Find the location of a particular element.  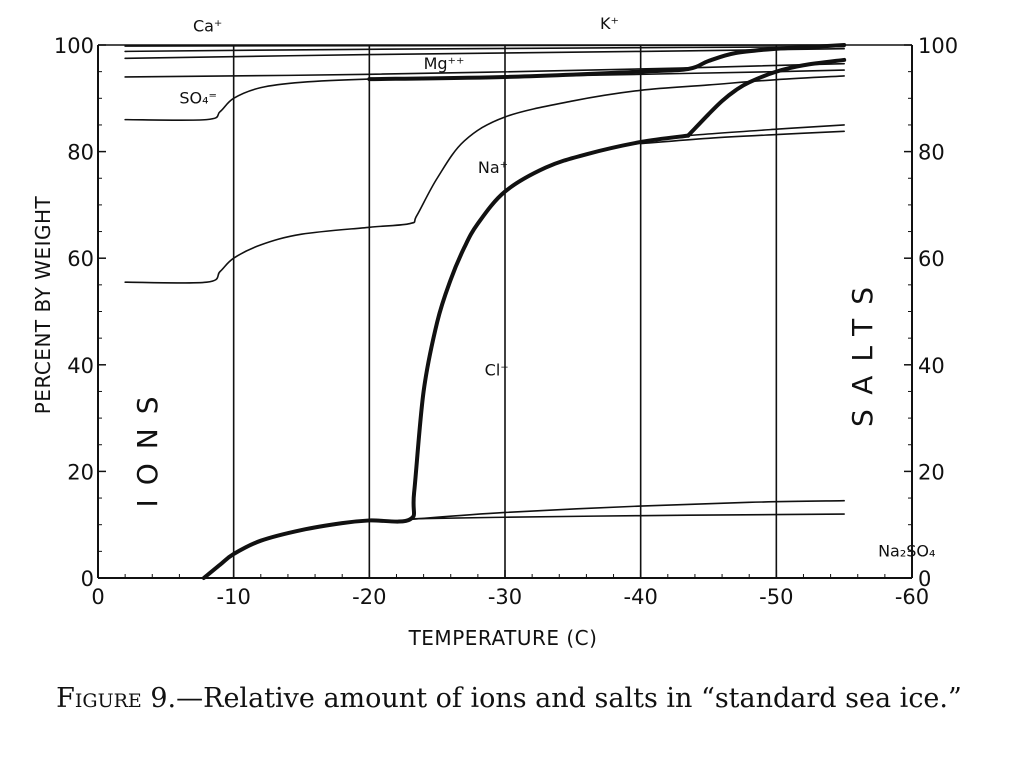

annotation-label: SO₄⁼ is located at coordinates (198, 98).